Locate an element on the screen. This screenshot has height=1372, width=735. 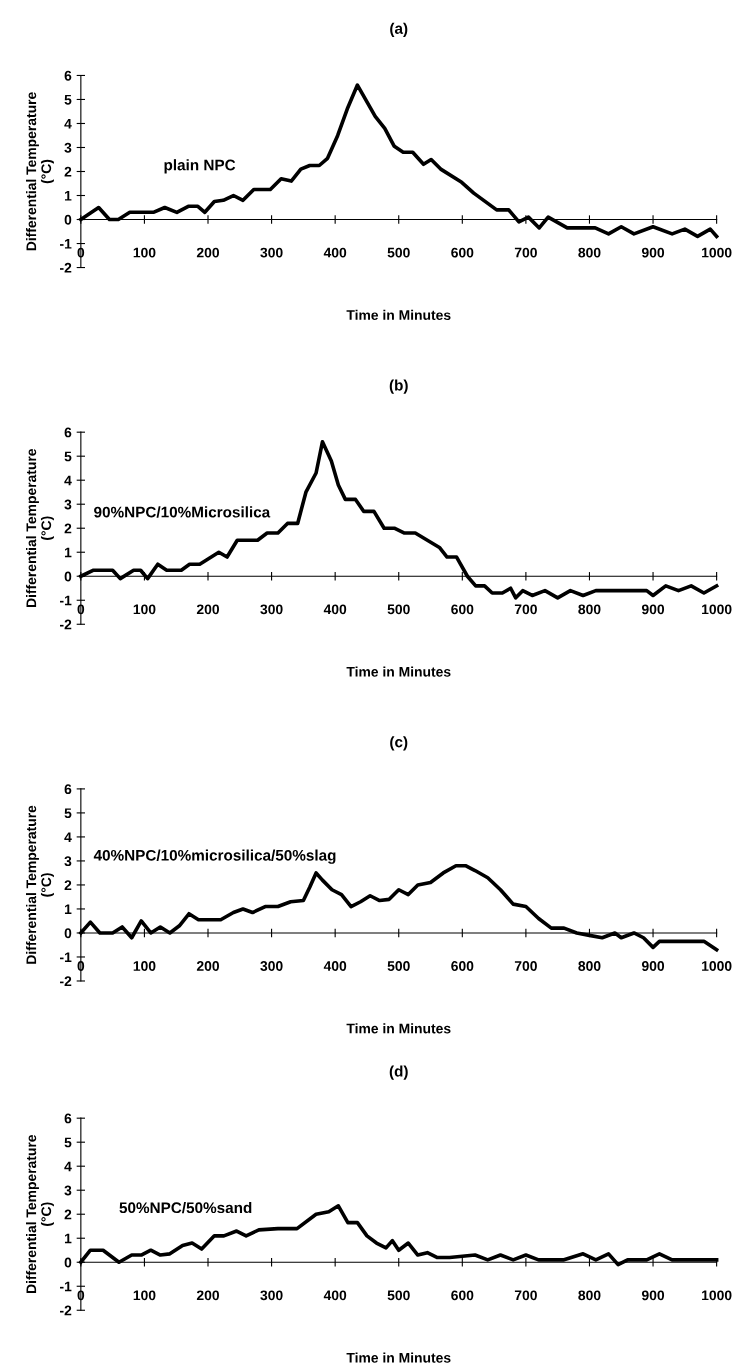
series-label: 40%NPC/10%microsilica/50%slag is located at coordinates (214, 856).